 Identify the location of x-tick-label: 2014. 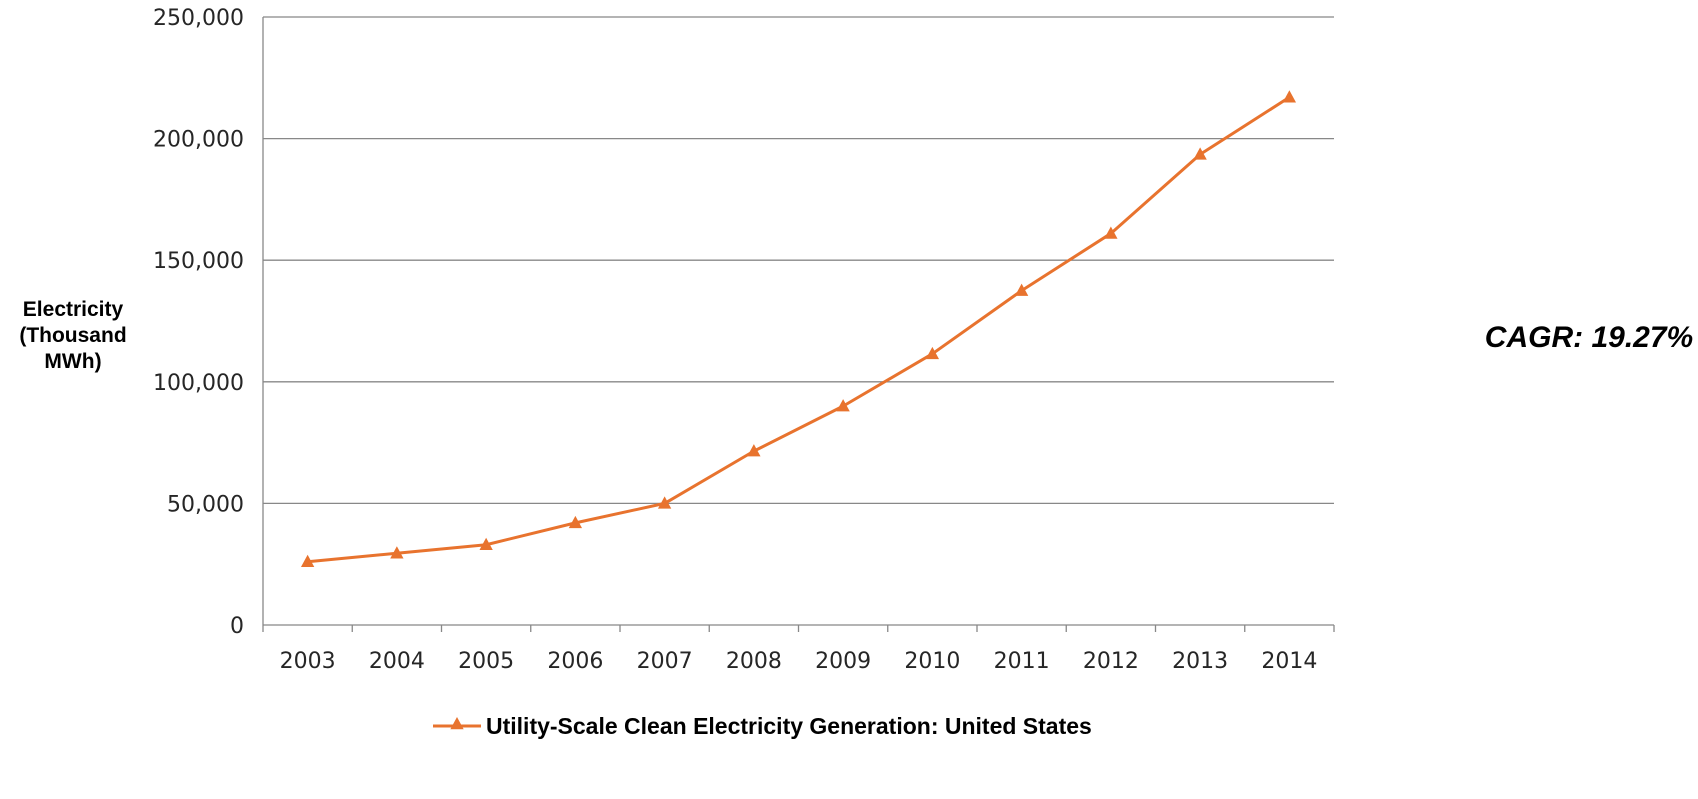
(1289, 661).